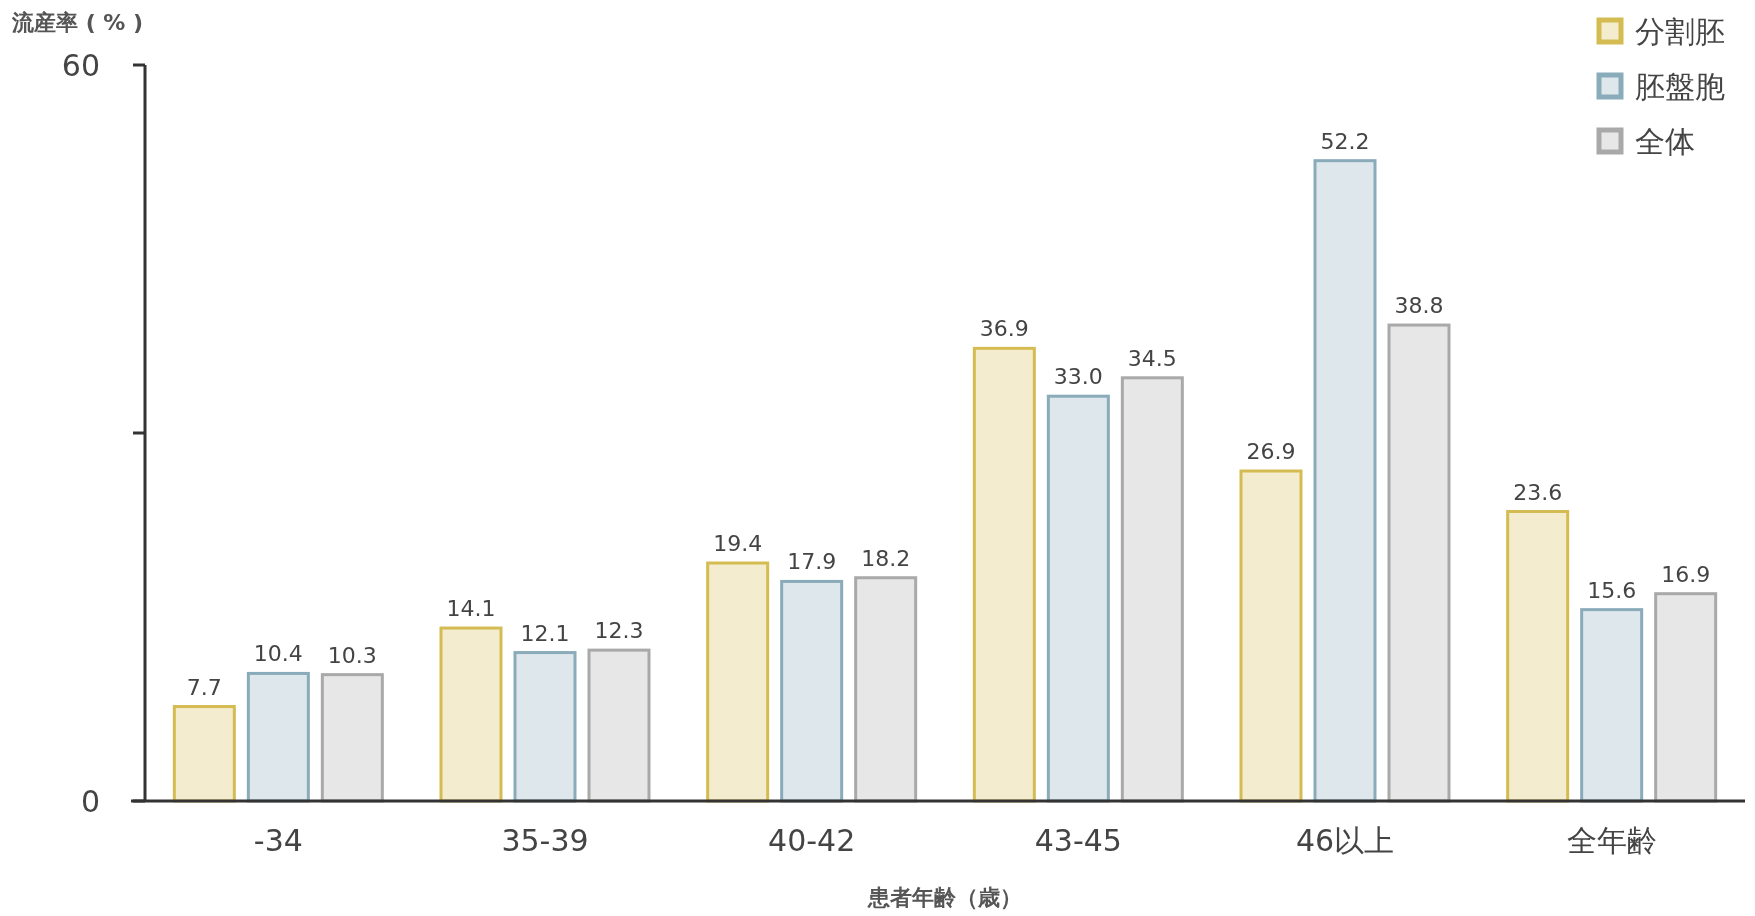 The image size is (1755, 916). I want to click on y-tick-label: 0, so click(90, 801).